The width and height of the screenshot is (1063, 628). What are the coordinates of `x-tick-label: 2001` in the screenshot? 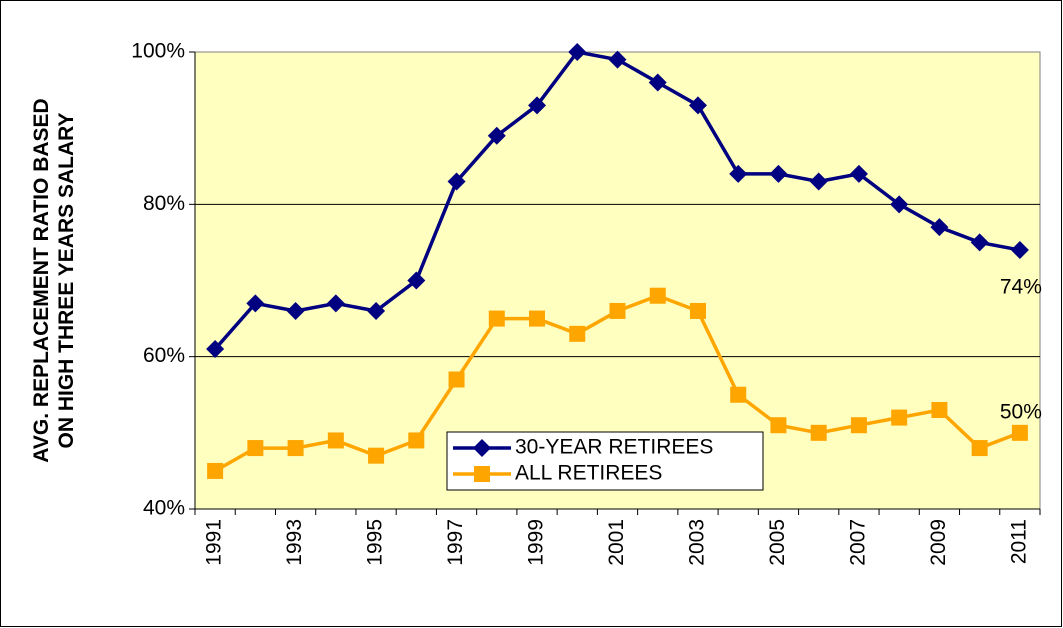 It's located at (616, 542).